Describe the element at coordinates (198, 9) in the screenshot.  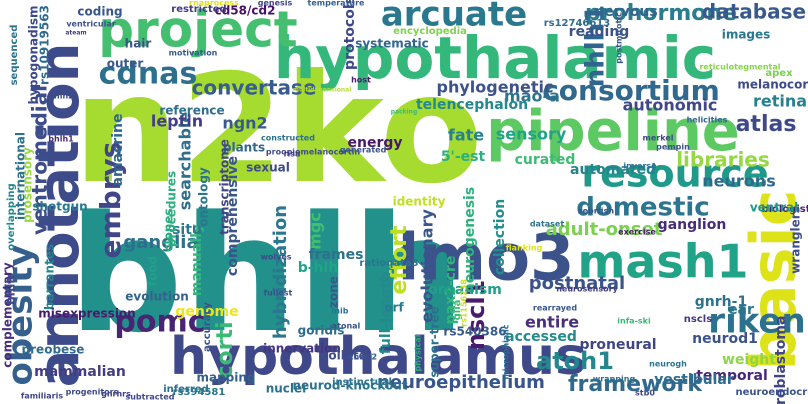
I see `word-cloud-word: restricted` at that location.